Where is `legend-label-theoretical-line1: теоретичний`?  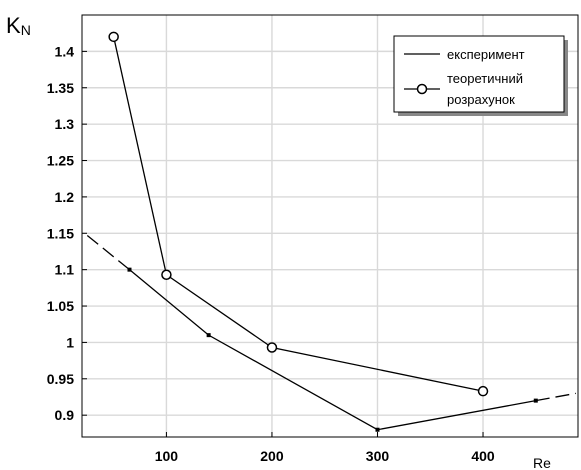
legend-label-theoretical-line1: теоретичний is located at coordinates (485, 78).